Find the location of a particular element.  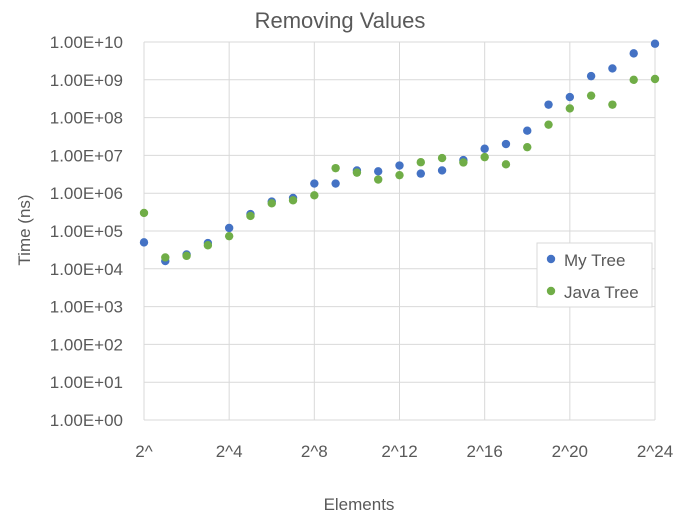

y-tick-label: 1.00E+04 is located at coordinates (86, 269).